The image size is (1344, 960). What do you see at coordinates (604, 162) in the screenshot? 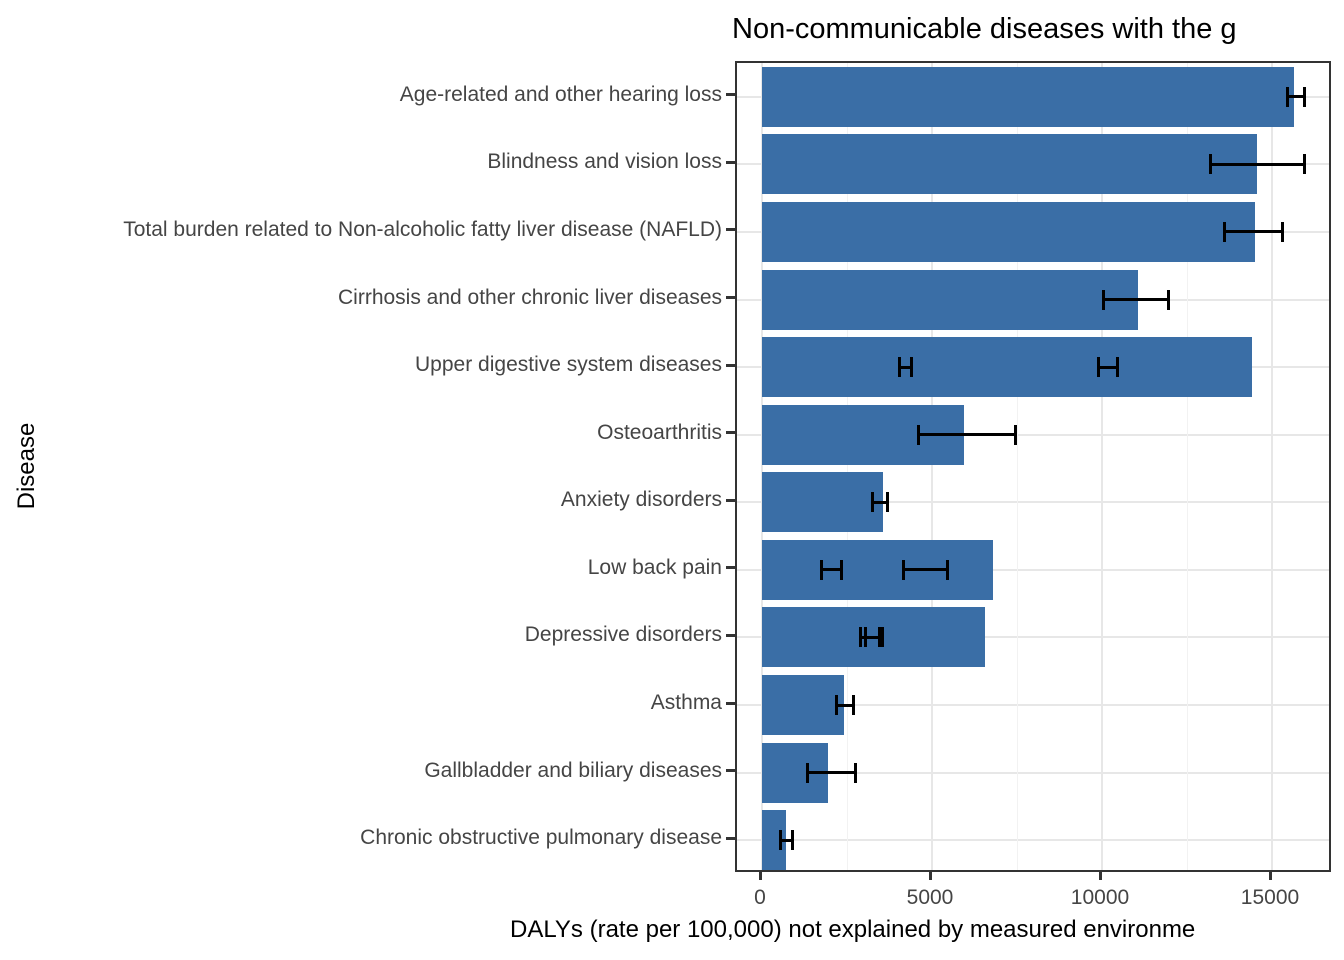
I see `category-label: Blindness and vision loss` at bounding box center [604, 162].